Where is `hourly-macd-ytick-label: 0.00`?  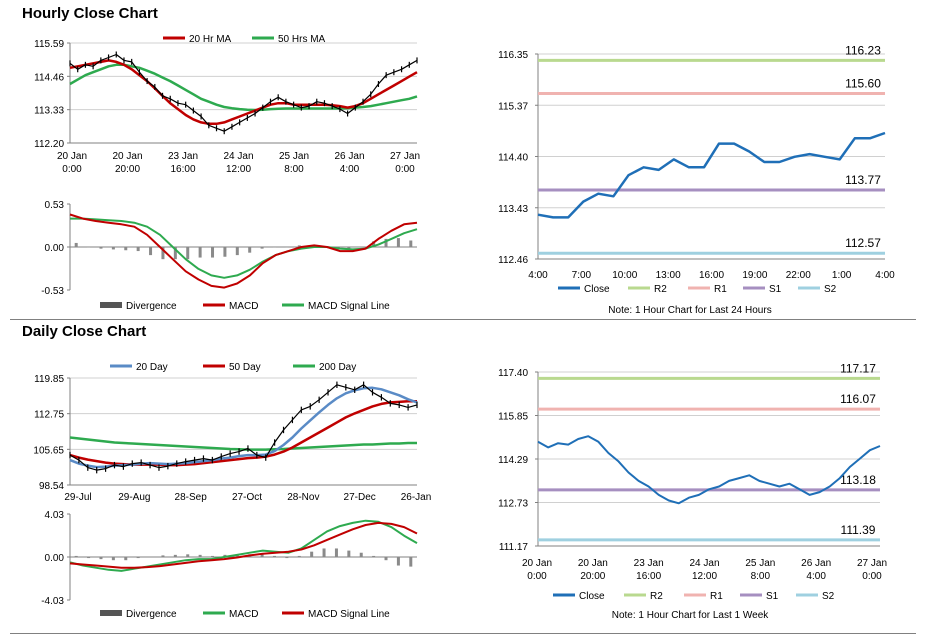
hourly-macd-ytick-label: 0.00 is located at coordinates (55, 248).